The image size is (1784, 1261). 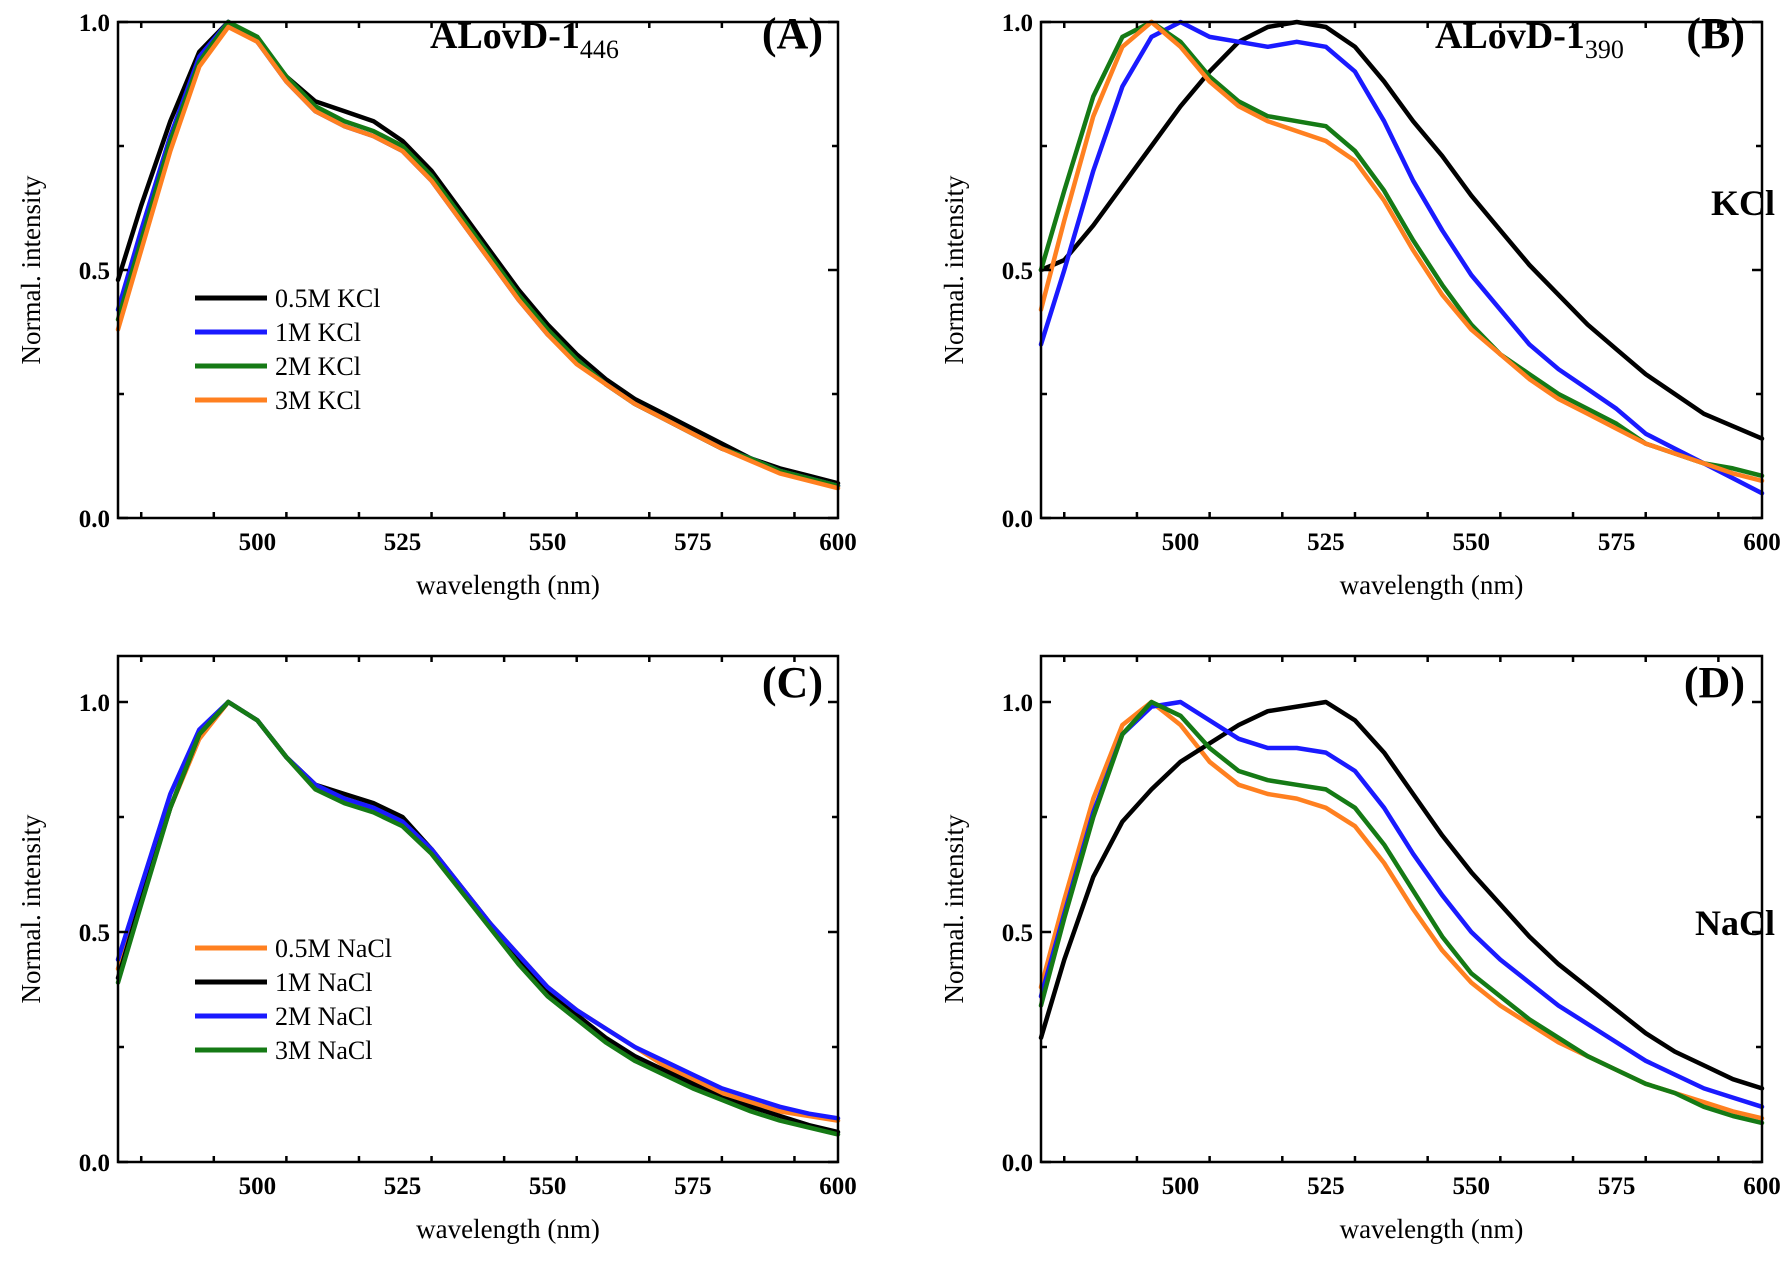 What do you see at coordinates (293, 999) in the screenshot?
I see `legend: 0.5M NaCl 1M NaCl 2M NaCl 3M NaCl` at bounding box center [293, 999].